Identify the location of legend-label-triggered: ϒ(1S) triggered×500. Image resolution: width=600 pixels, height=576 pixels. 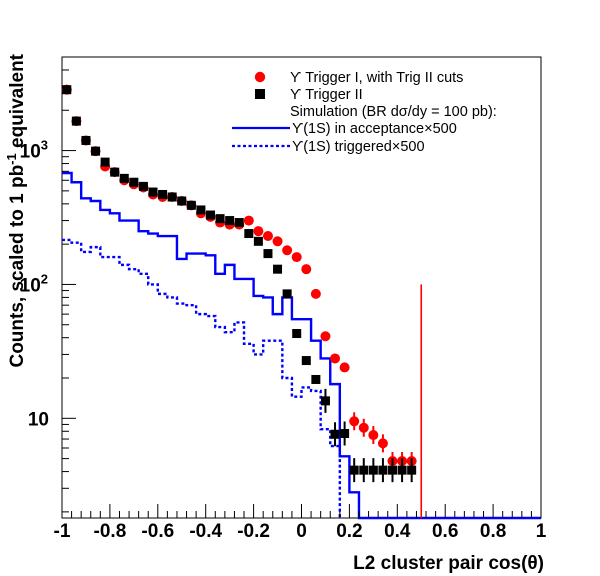
(358, 147).